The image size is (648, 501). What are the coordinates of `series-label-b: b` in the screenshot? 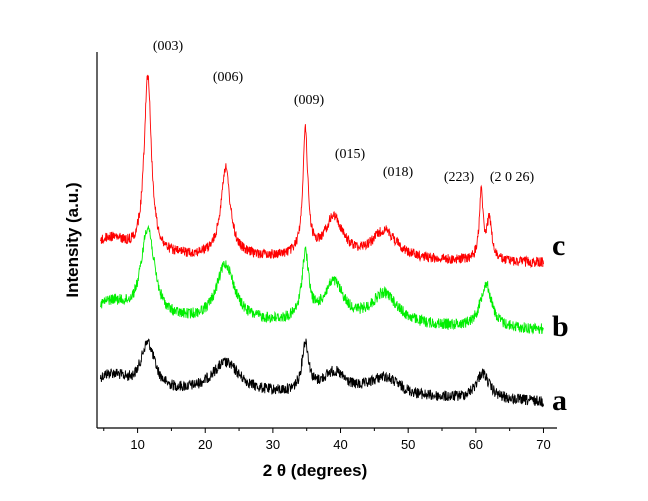 It's located at (560, 326).